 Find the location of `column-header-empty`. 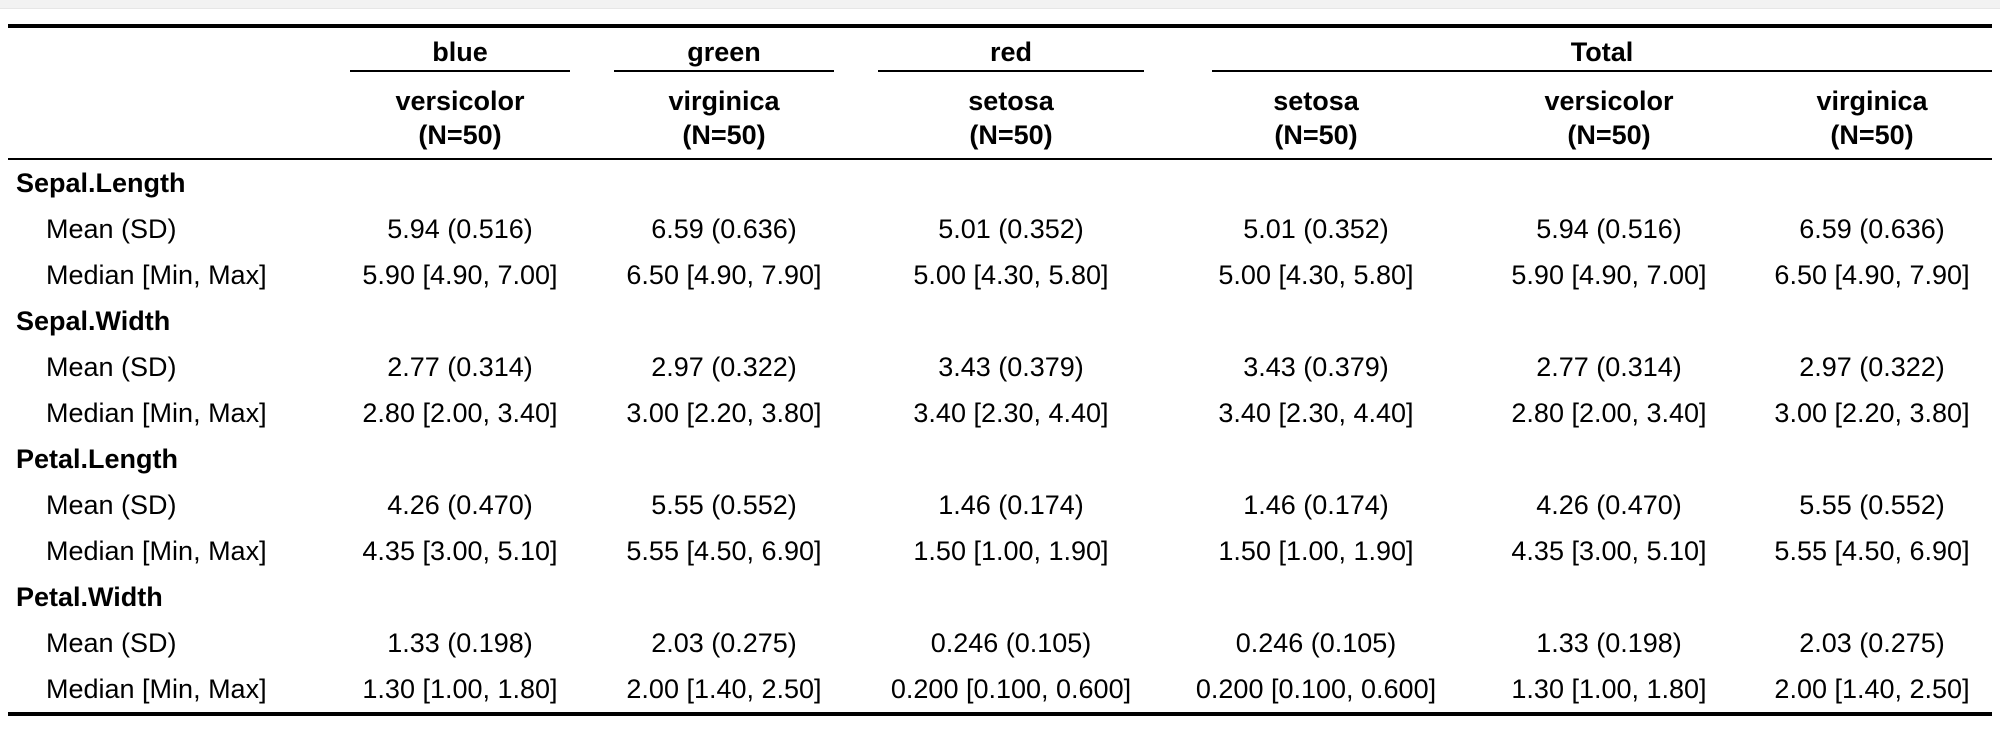

column-header-empty is located at coordinates (168, 115).